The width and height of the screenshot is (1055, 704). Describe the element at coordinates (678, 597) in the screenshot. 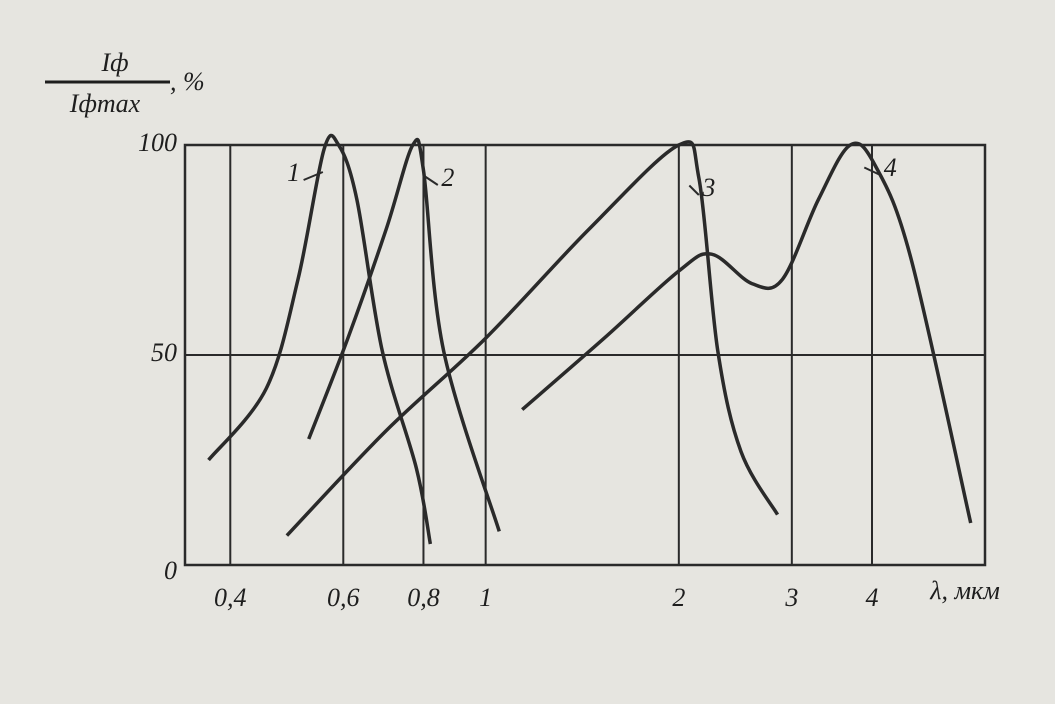

I see `x-tick-label: 2` at that location.